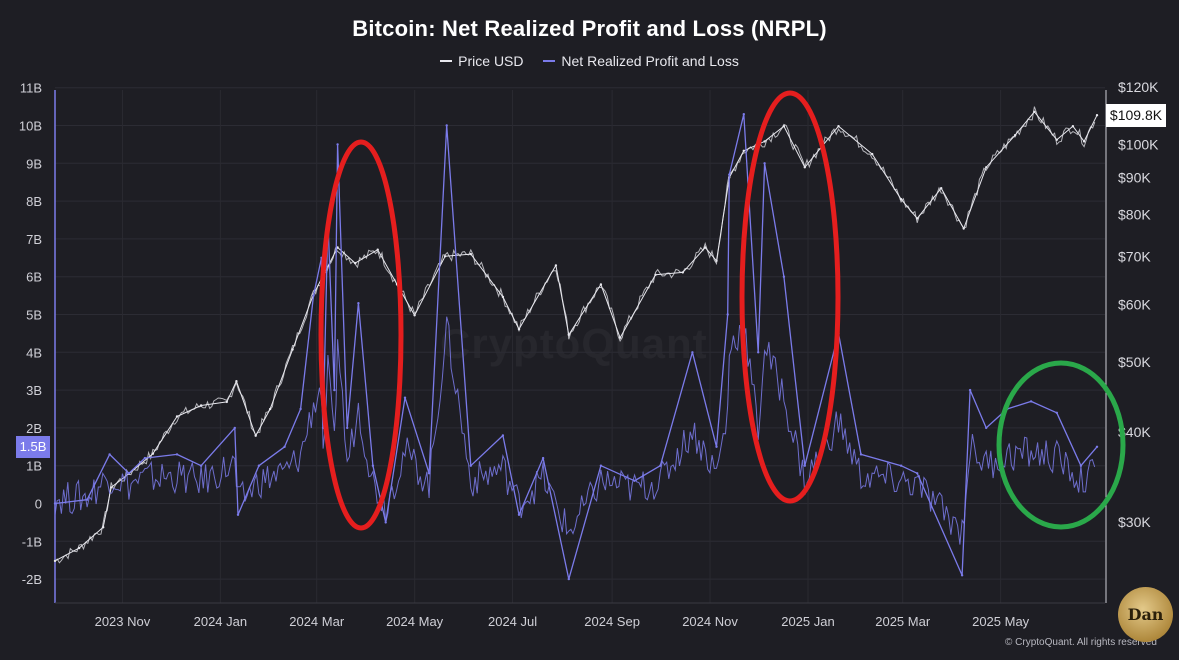 The image size is (1179, 660). I want to click on x-tick-label: 2024 May, so click(415, 621).